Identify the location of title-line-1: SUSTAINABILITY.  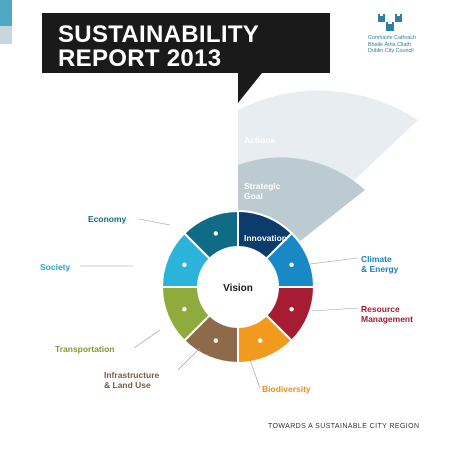
(159, 34).